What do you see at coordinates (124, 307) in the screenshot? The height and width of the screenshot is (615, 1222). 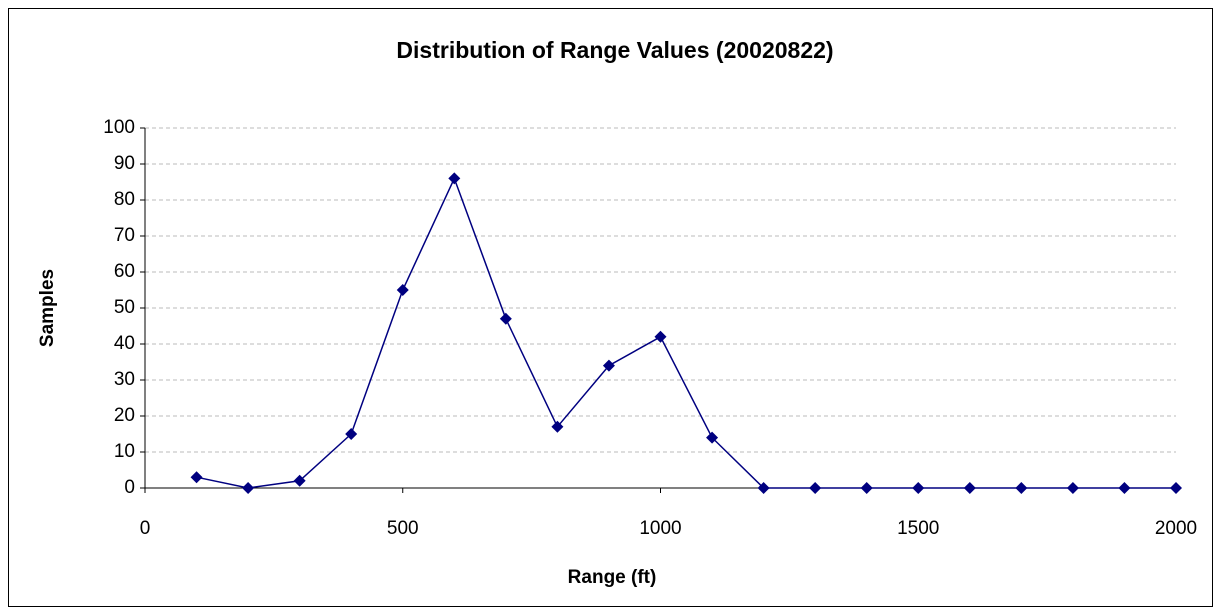 I see `y-tick-label: 50` at bounding box center [124, 307].